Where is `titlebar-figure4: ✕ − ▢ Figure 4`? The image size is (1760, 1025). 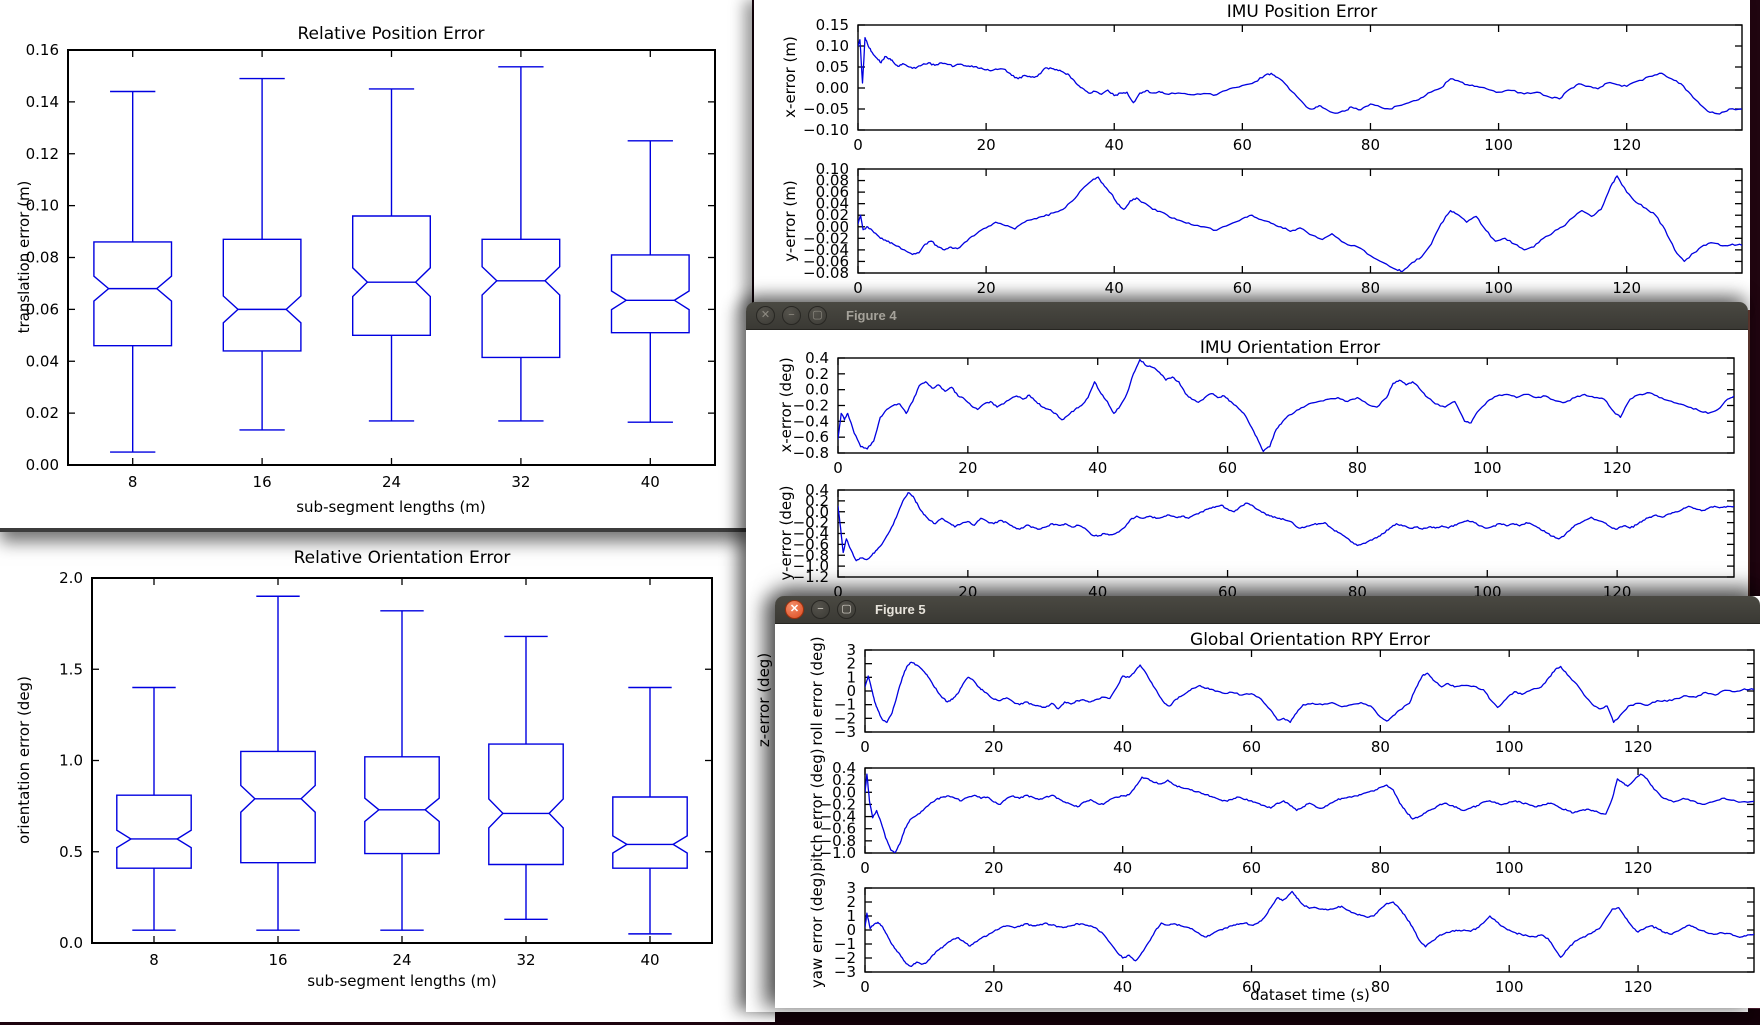
titlebar-figure4: ✕ − ▢ Figure 4 is located at coordinates (1247, 316).